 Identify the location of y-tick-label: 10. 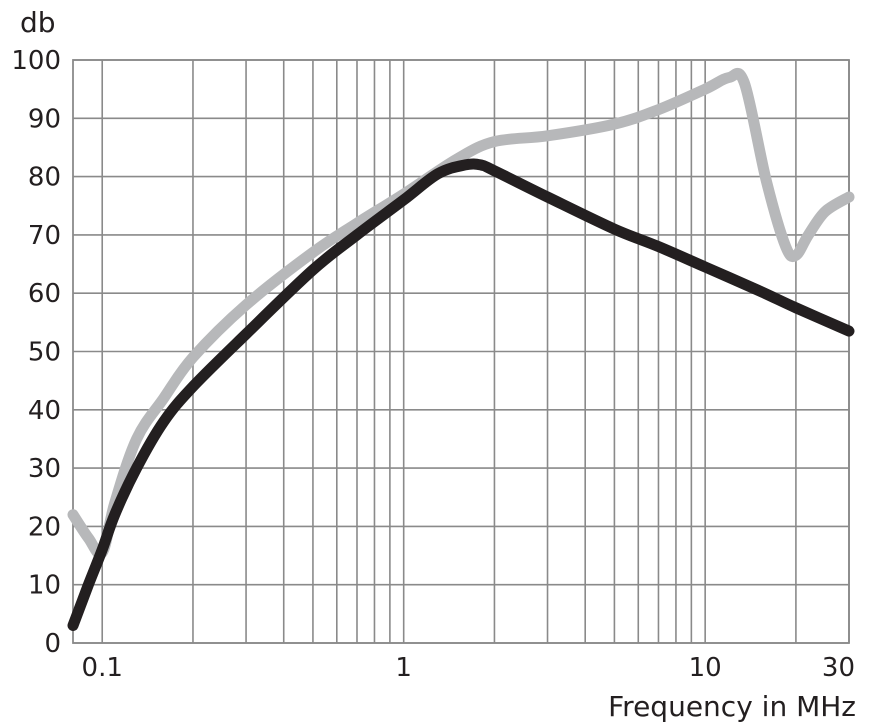
(44, 586).